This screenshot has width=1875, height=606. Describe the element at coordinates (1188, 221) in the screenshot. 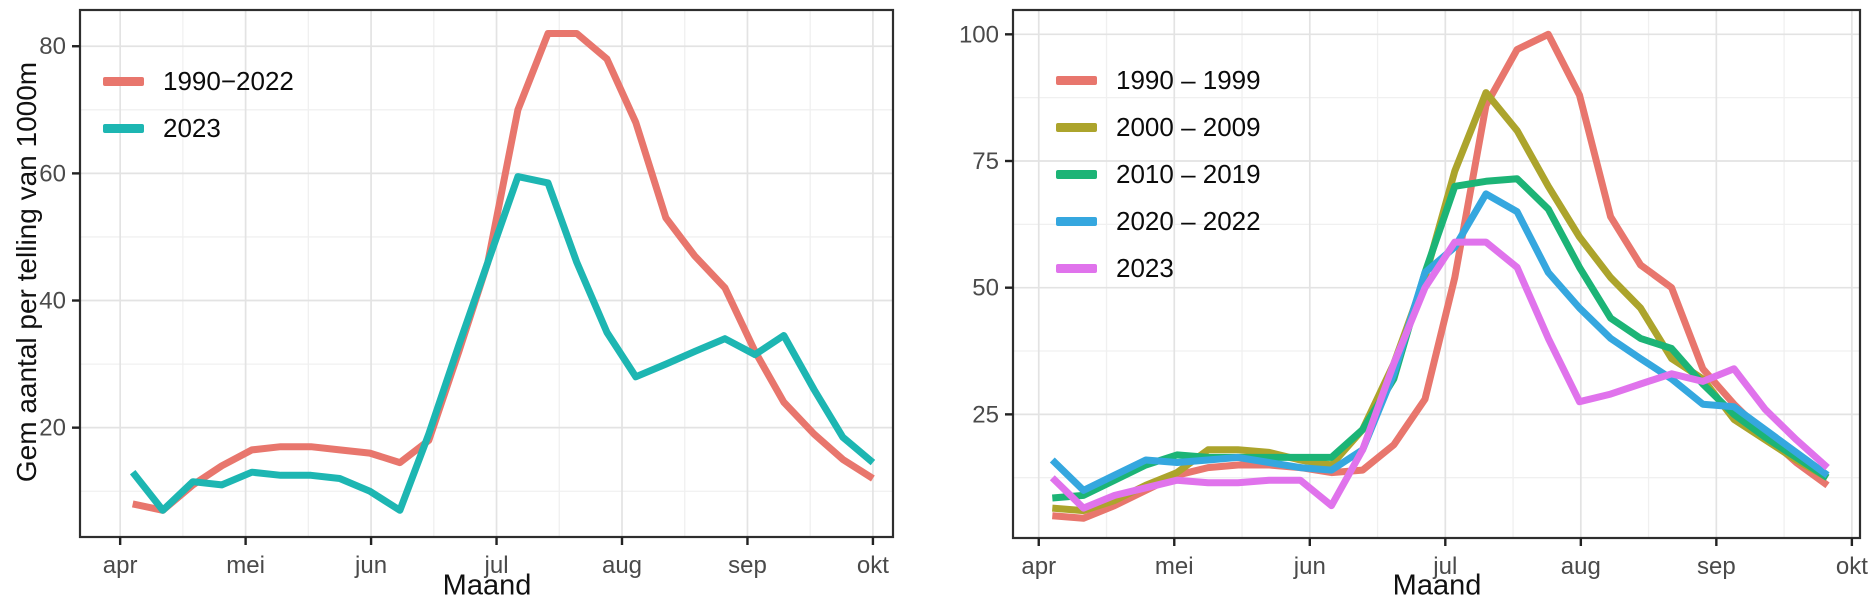

I see `legend-label: 2020 – 2022` at that location.